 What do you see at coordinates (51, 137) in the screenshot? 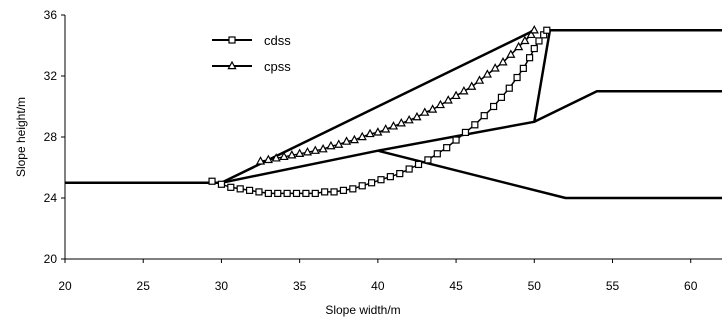
I see `y-tick-label: 28` at bounding box center [51, 137].